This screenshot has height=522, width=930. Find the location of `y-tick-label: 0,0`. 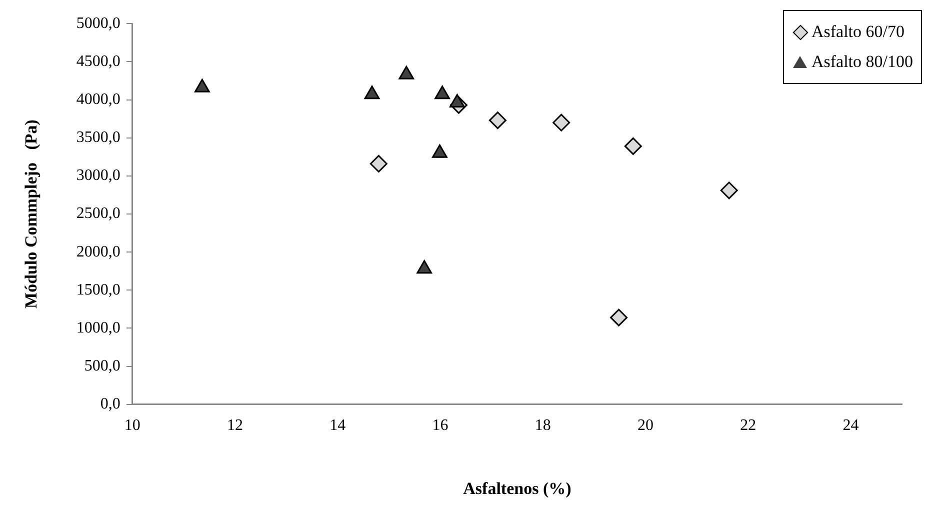

y-tick-label: 0,0 is located at coordinates (110, 404).